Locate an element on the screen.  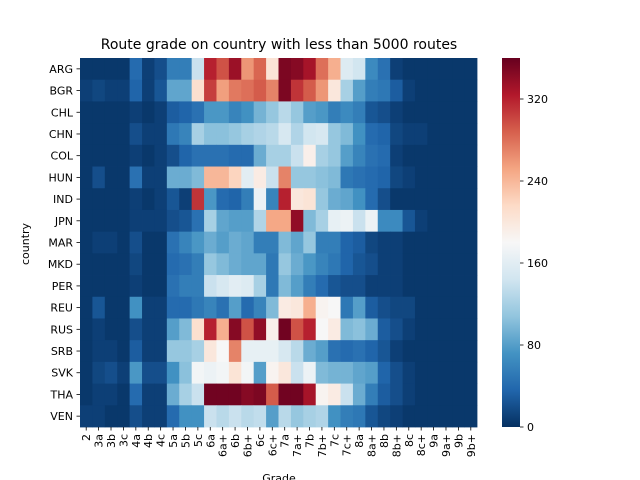
y-tick-label: CHN is located at coordinates (61, 134).